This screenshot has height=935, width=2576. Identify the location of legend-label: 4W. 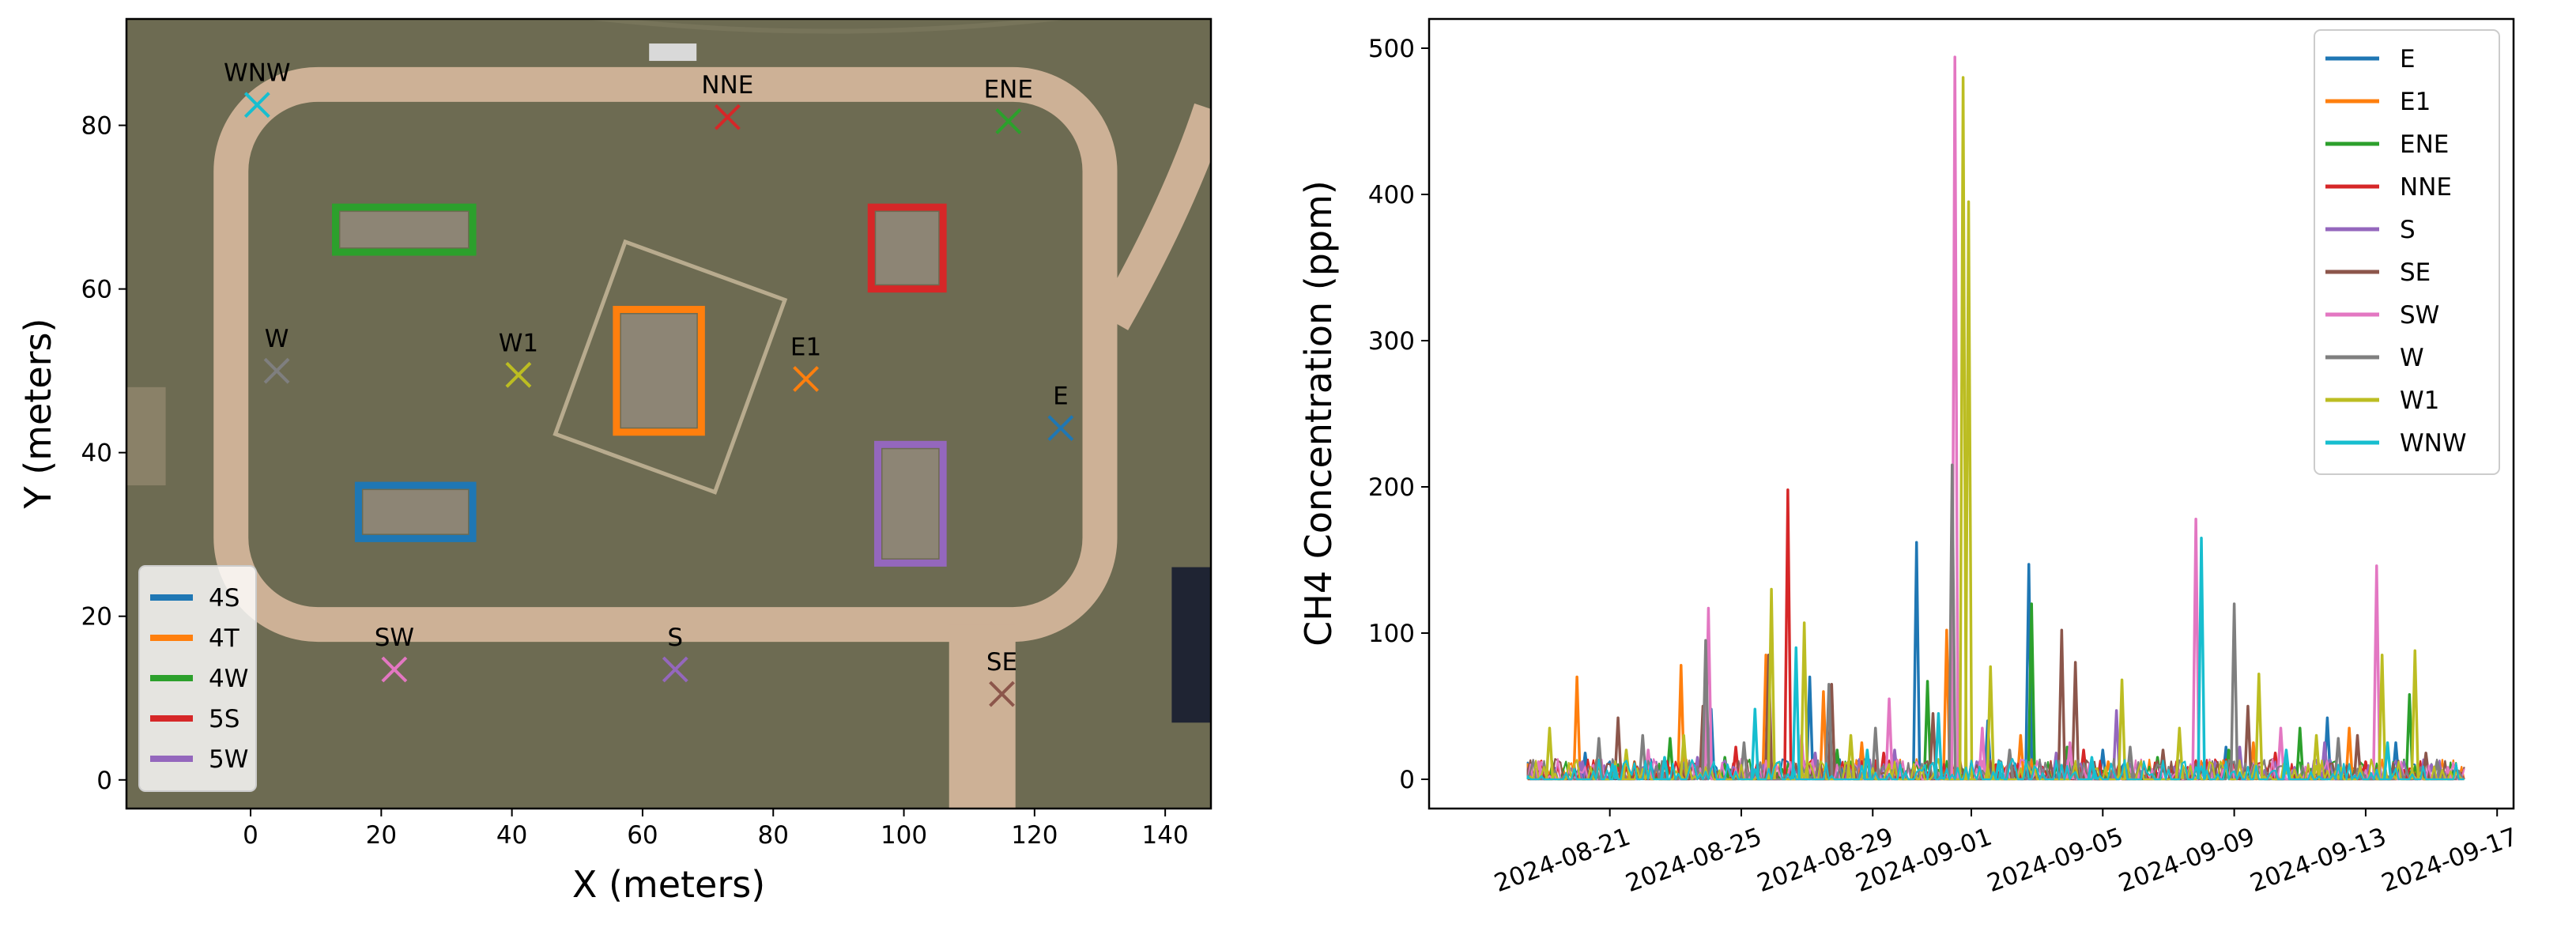
(228, 679).